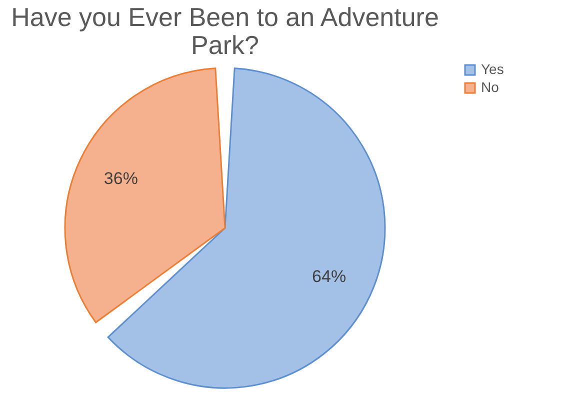 This screenshot has height=411, width=575. I want to click on legend-label: Yes, so click(492, 69).